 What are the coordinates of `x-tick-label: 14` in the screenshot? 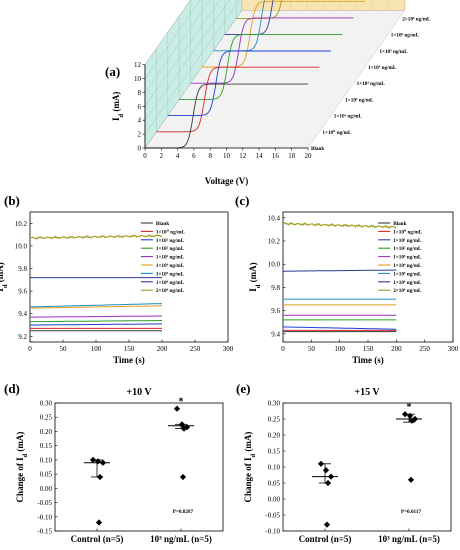 It's located at (260, 156).